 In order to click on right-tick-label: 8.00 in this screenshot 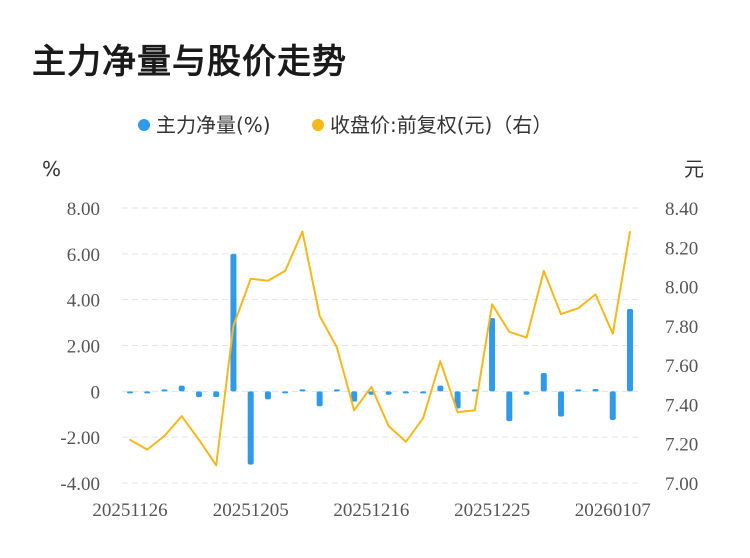, I will do `click(681, 288)`.